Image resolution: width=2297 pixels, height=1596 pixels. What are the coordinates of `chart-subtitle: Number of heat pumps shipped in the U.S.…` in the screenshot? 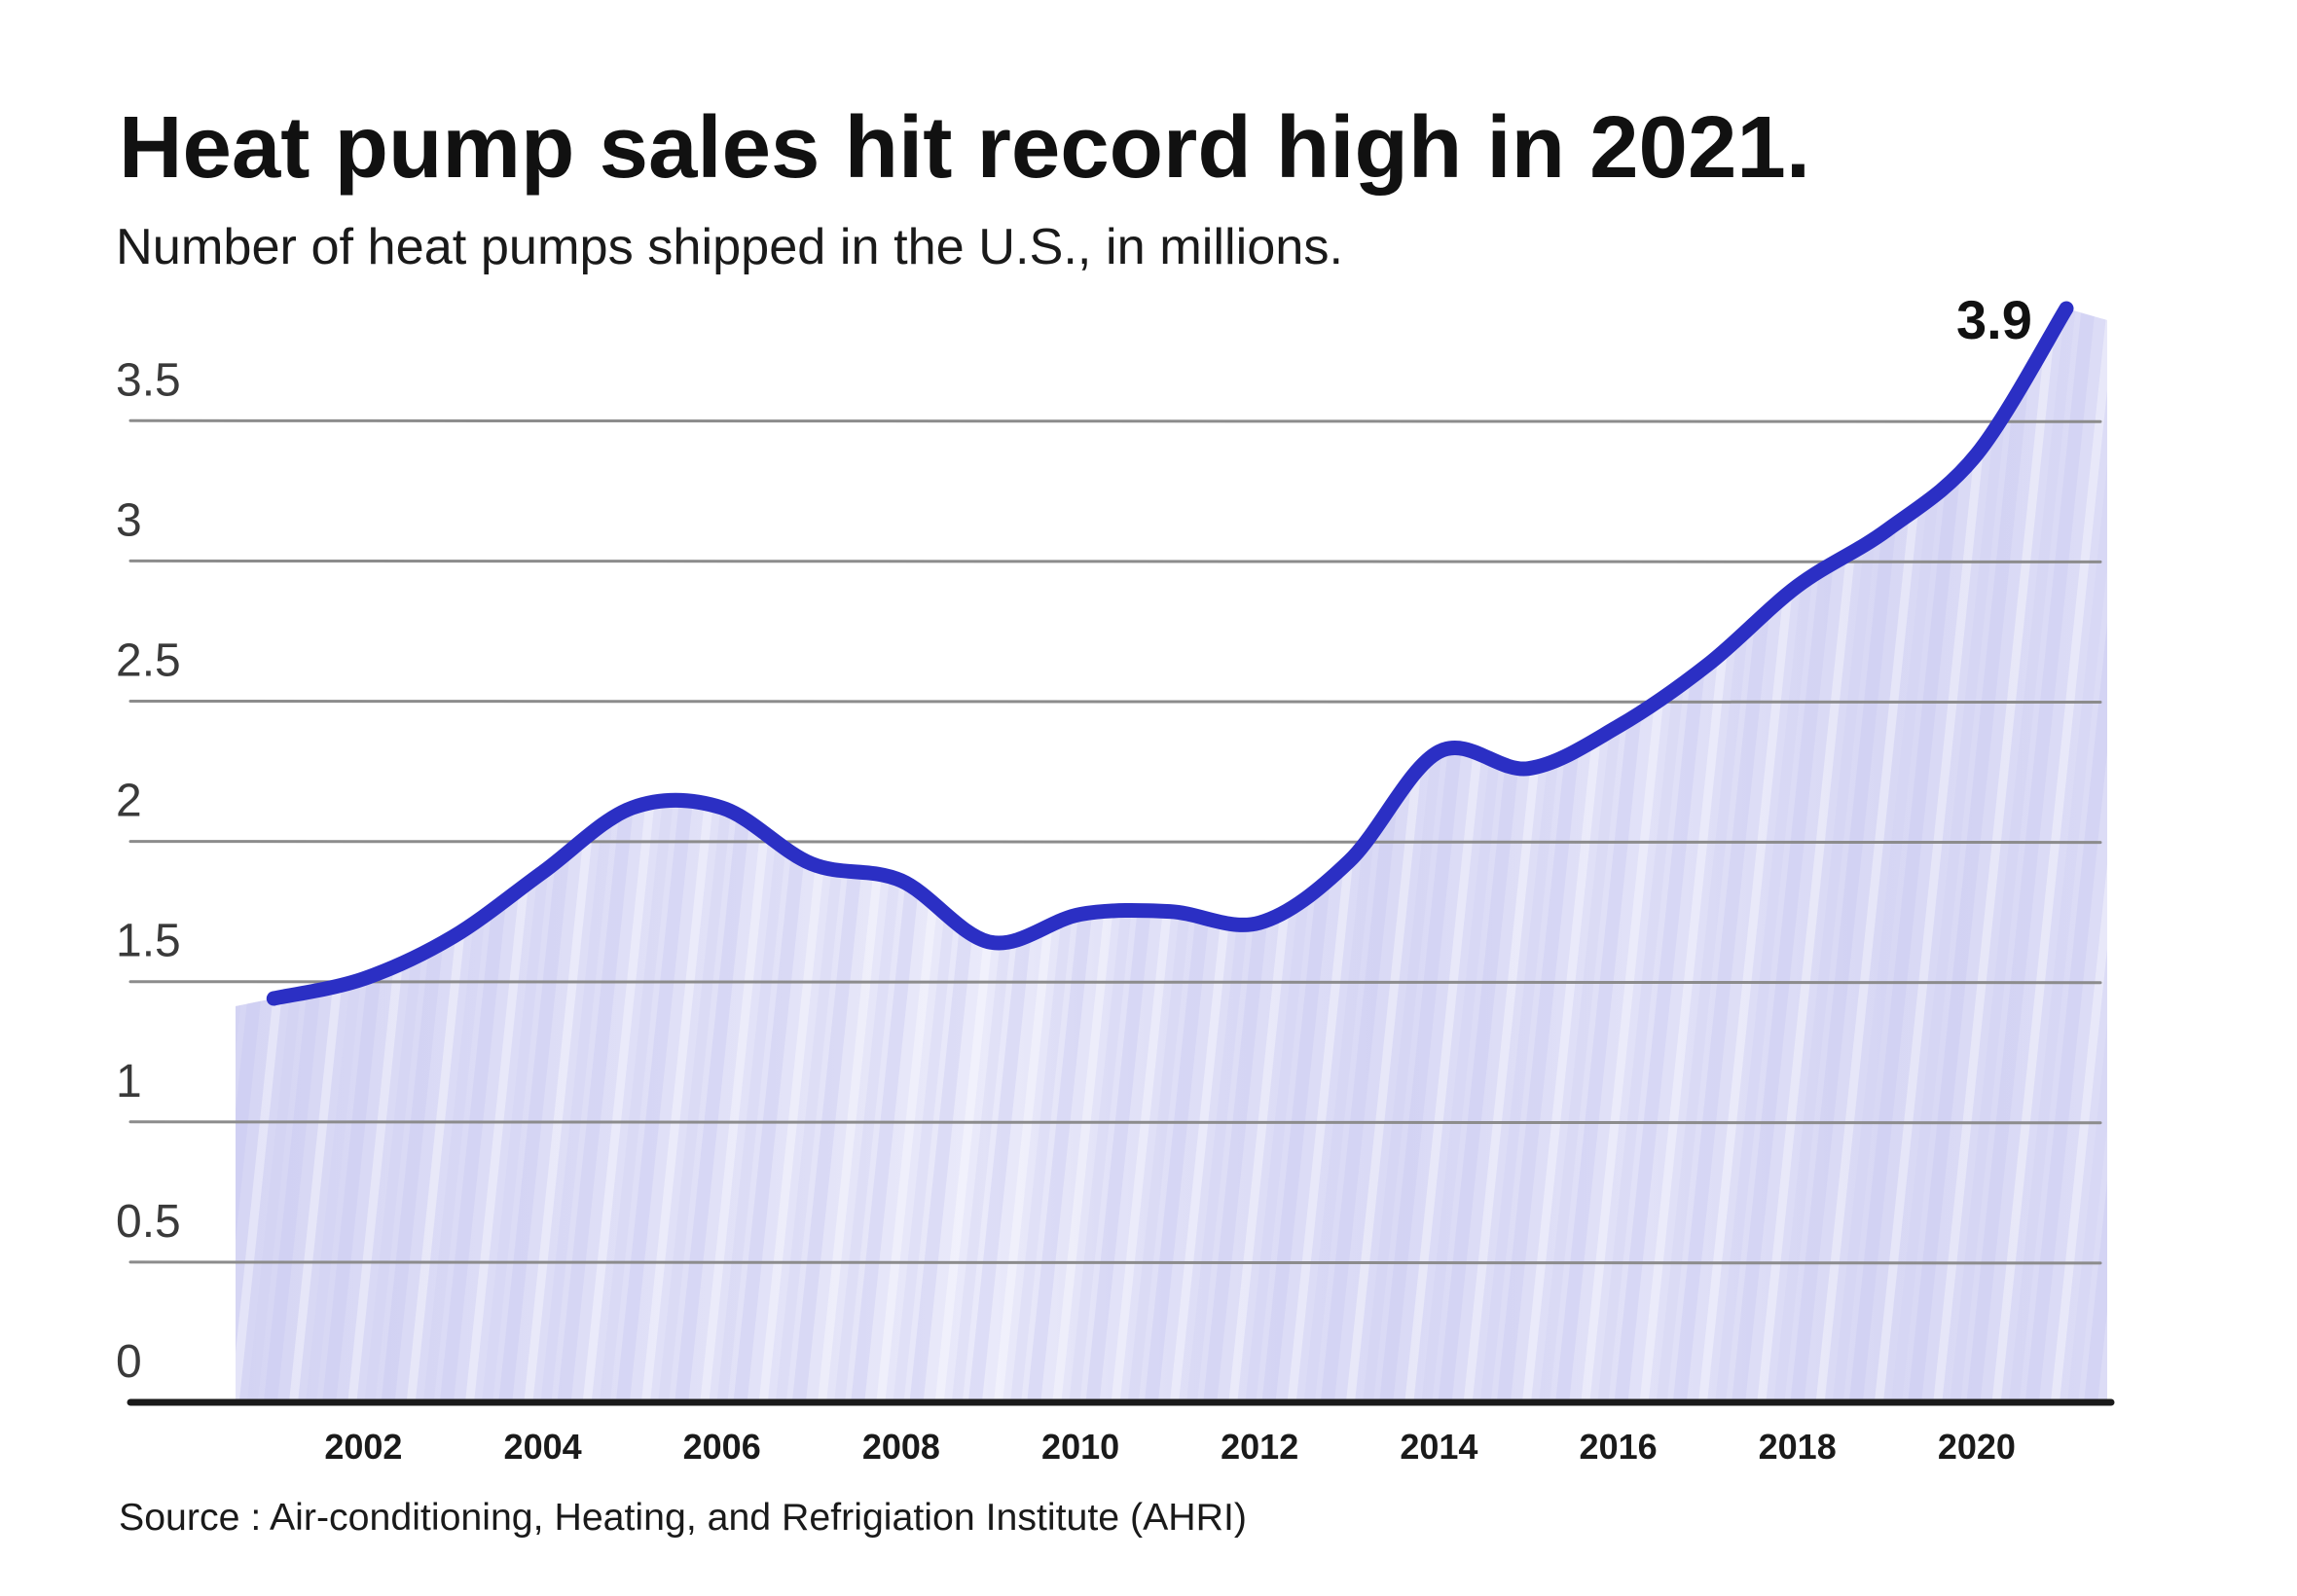 It's located at (729, 247).